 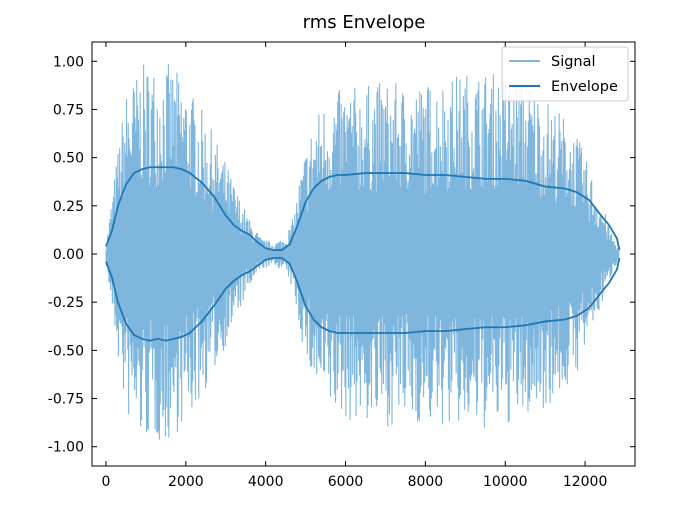 What do you see at coordinates (364, 22) in the screenshot?
I see `chart-title: rms Envelope` at bounding box center [364, 22].